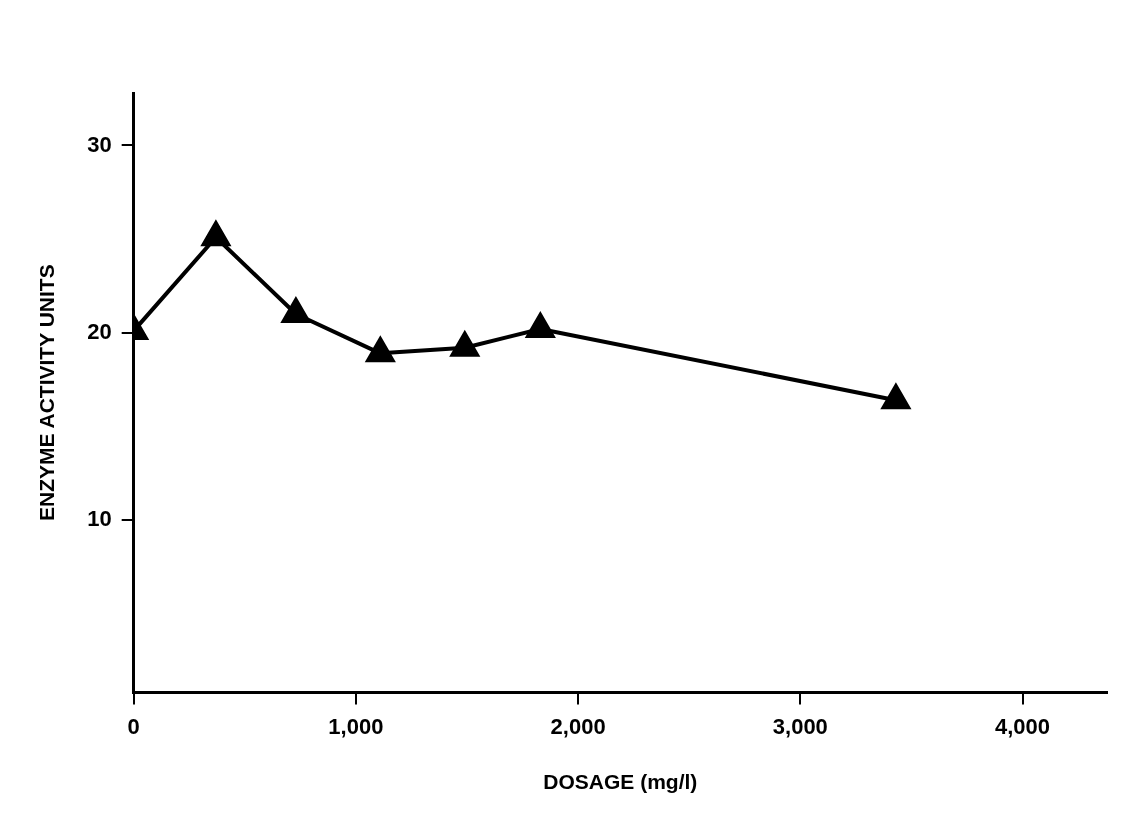 This screenshot has width=1133, height=830. I want to click on y-tick-label: 30, so click(99, 144).